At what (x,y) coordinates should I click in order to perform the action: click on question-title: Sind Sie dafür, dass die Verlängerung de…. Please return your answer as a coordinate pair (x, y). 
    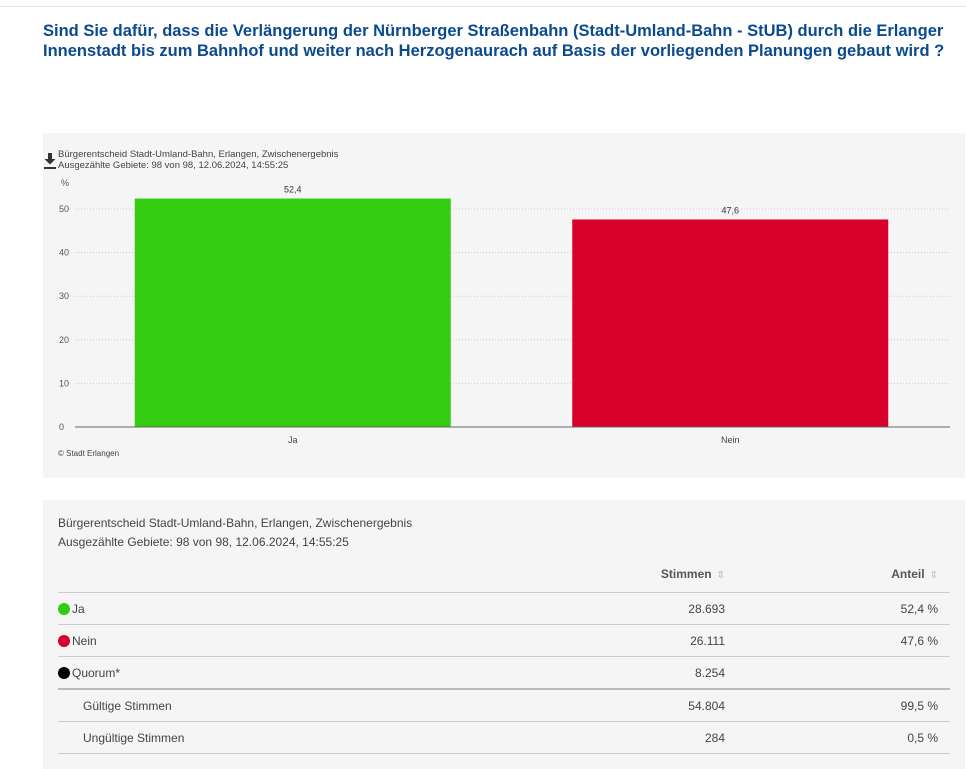
    Looking at the image, I should click on (494, 41).